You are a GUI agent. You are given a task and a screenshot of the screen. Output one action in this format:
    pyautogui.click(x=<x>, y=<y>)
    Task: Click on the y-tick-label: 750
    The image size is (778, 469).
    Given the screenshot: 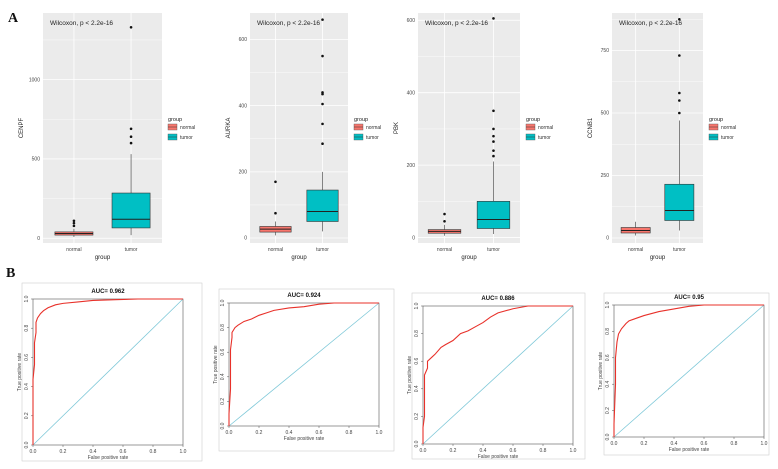 What is the action you would take?
    pyautogui.click(x=605, y=51)
    